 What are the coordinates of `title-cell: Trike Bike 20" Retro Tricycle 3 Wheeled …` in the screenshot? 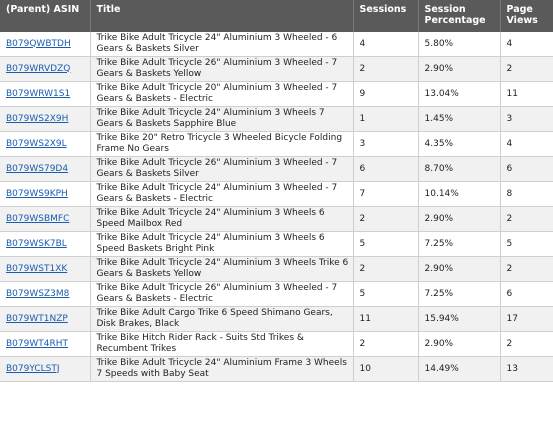 It's located at (222, 144).